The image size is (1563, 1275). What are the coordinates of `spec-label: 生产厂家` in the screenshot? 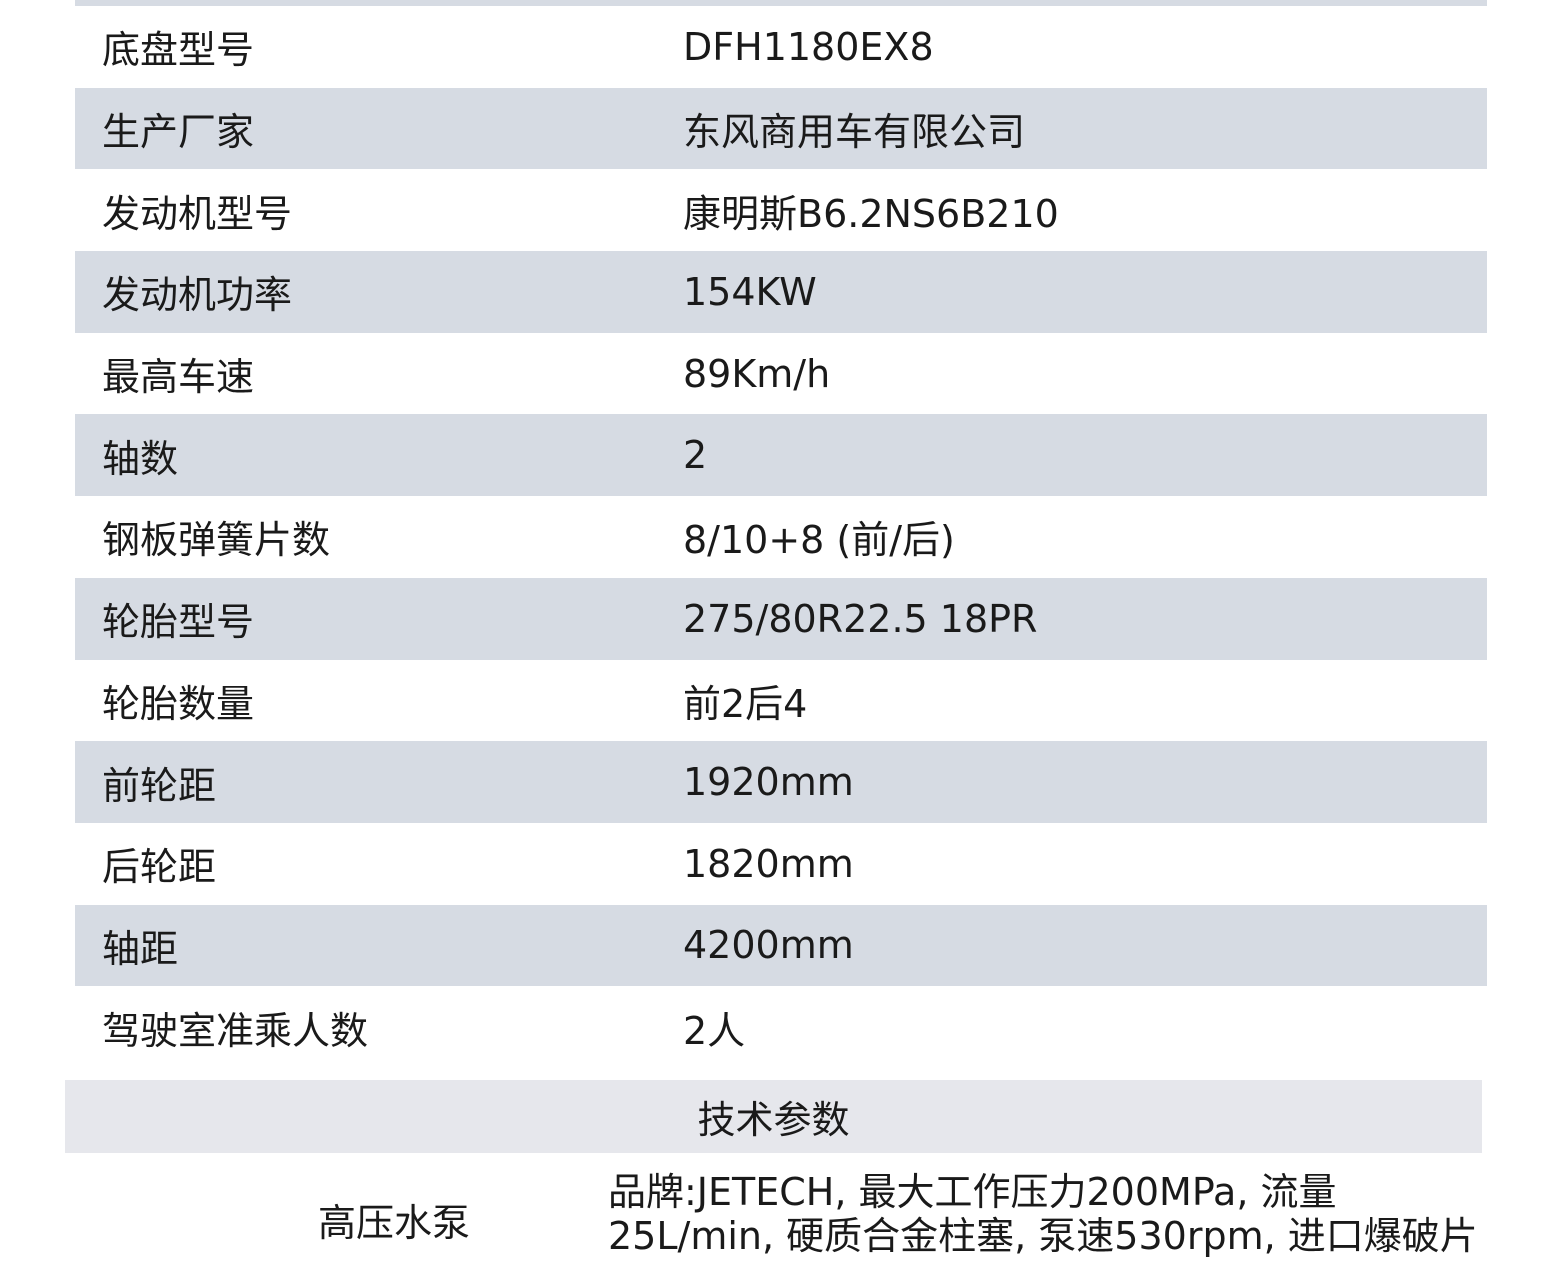 It's located at (178, 132).